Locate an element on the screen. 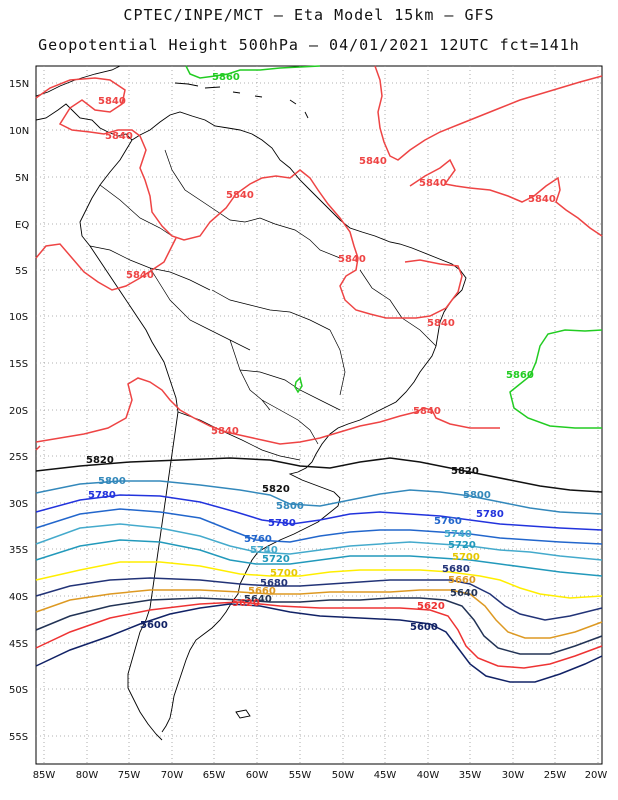 This screenshot has height=800, width=618. lat-tick-label: 20S is located at coordinates (18, 411).